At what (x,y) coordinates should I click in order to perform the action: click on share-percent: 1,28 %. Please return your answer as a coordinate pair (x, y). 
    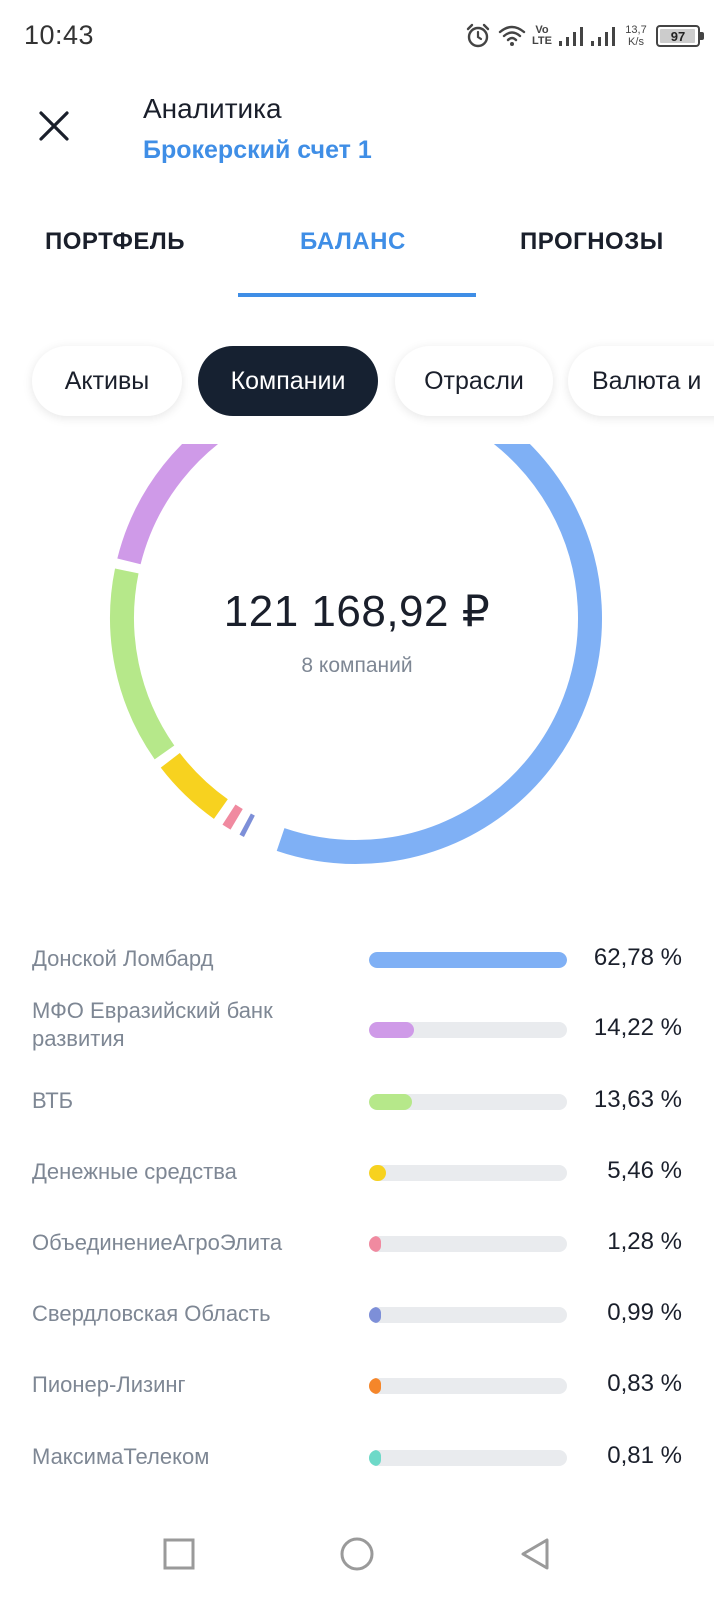
    Looking at the image, I should click on (644, 1241).